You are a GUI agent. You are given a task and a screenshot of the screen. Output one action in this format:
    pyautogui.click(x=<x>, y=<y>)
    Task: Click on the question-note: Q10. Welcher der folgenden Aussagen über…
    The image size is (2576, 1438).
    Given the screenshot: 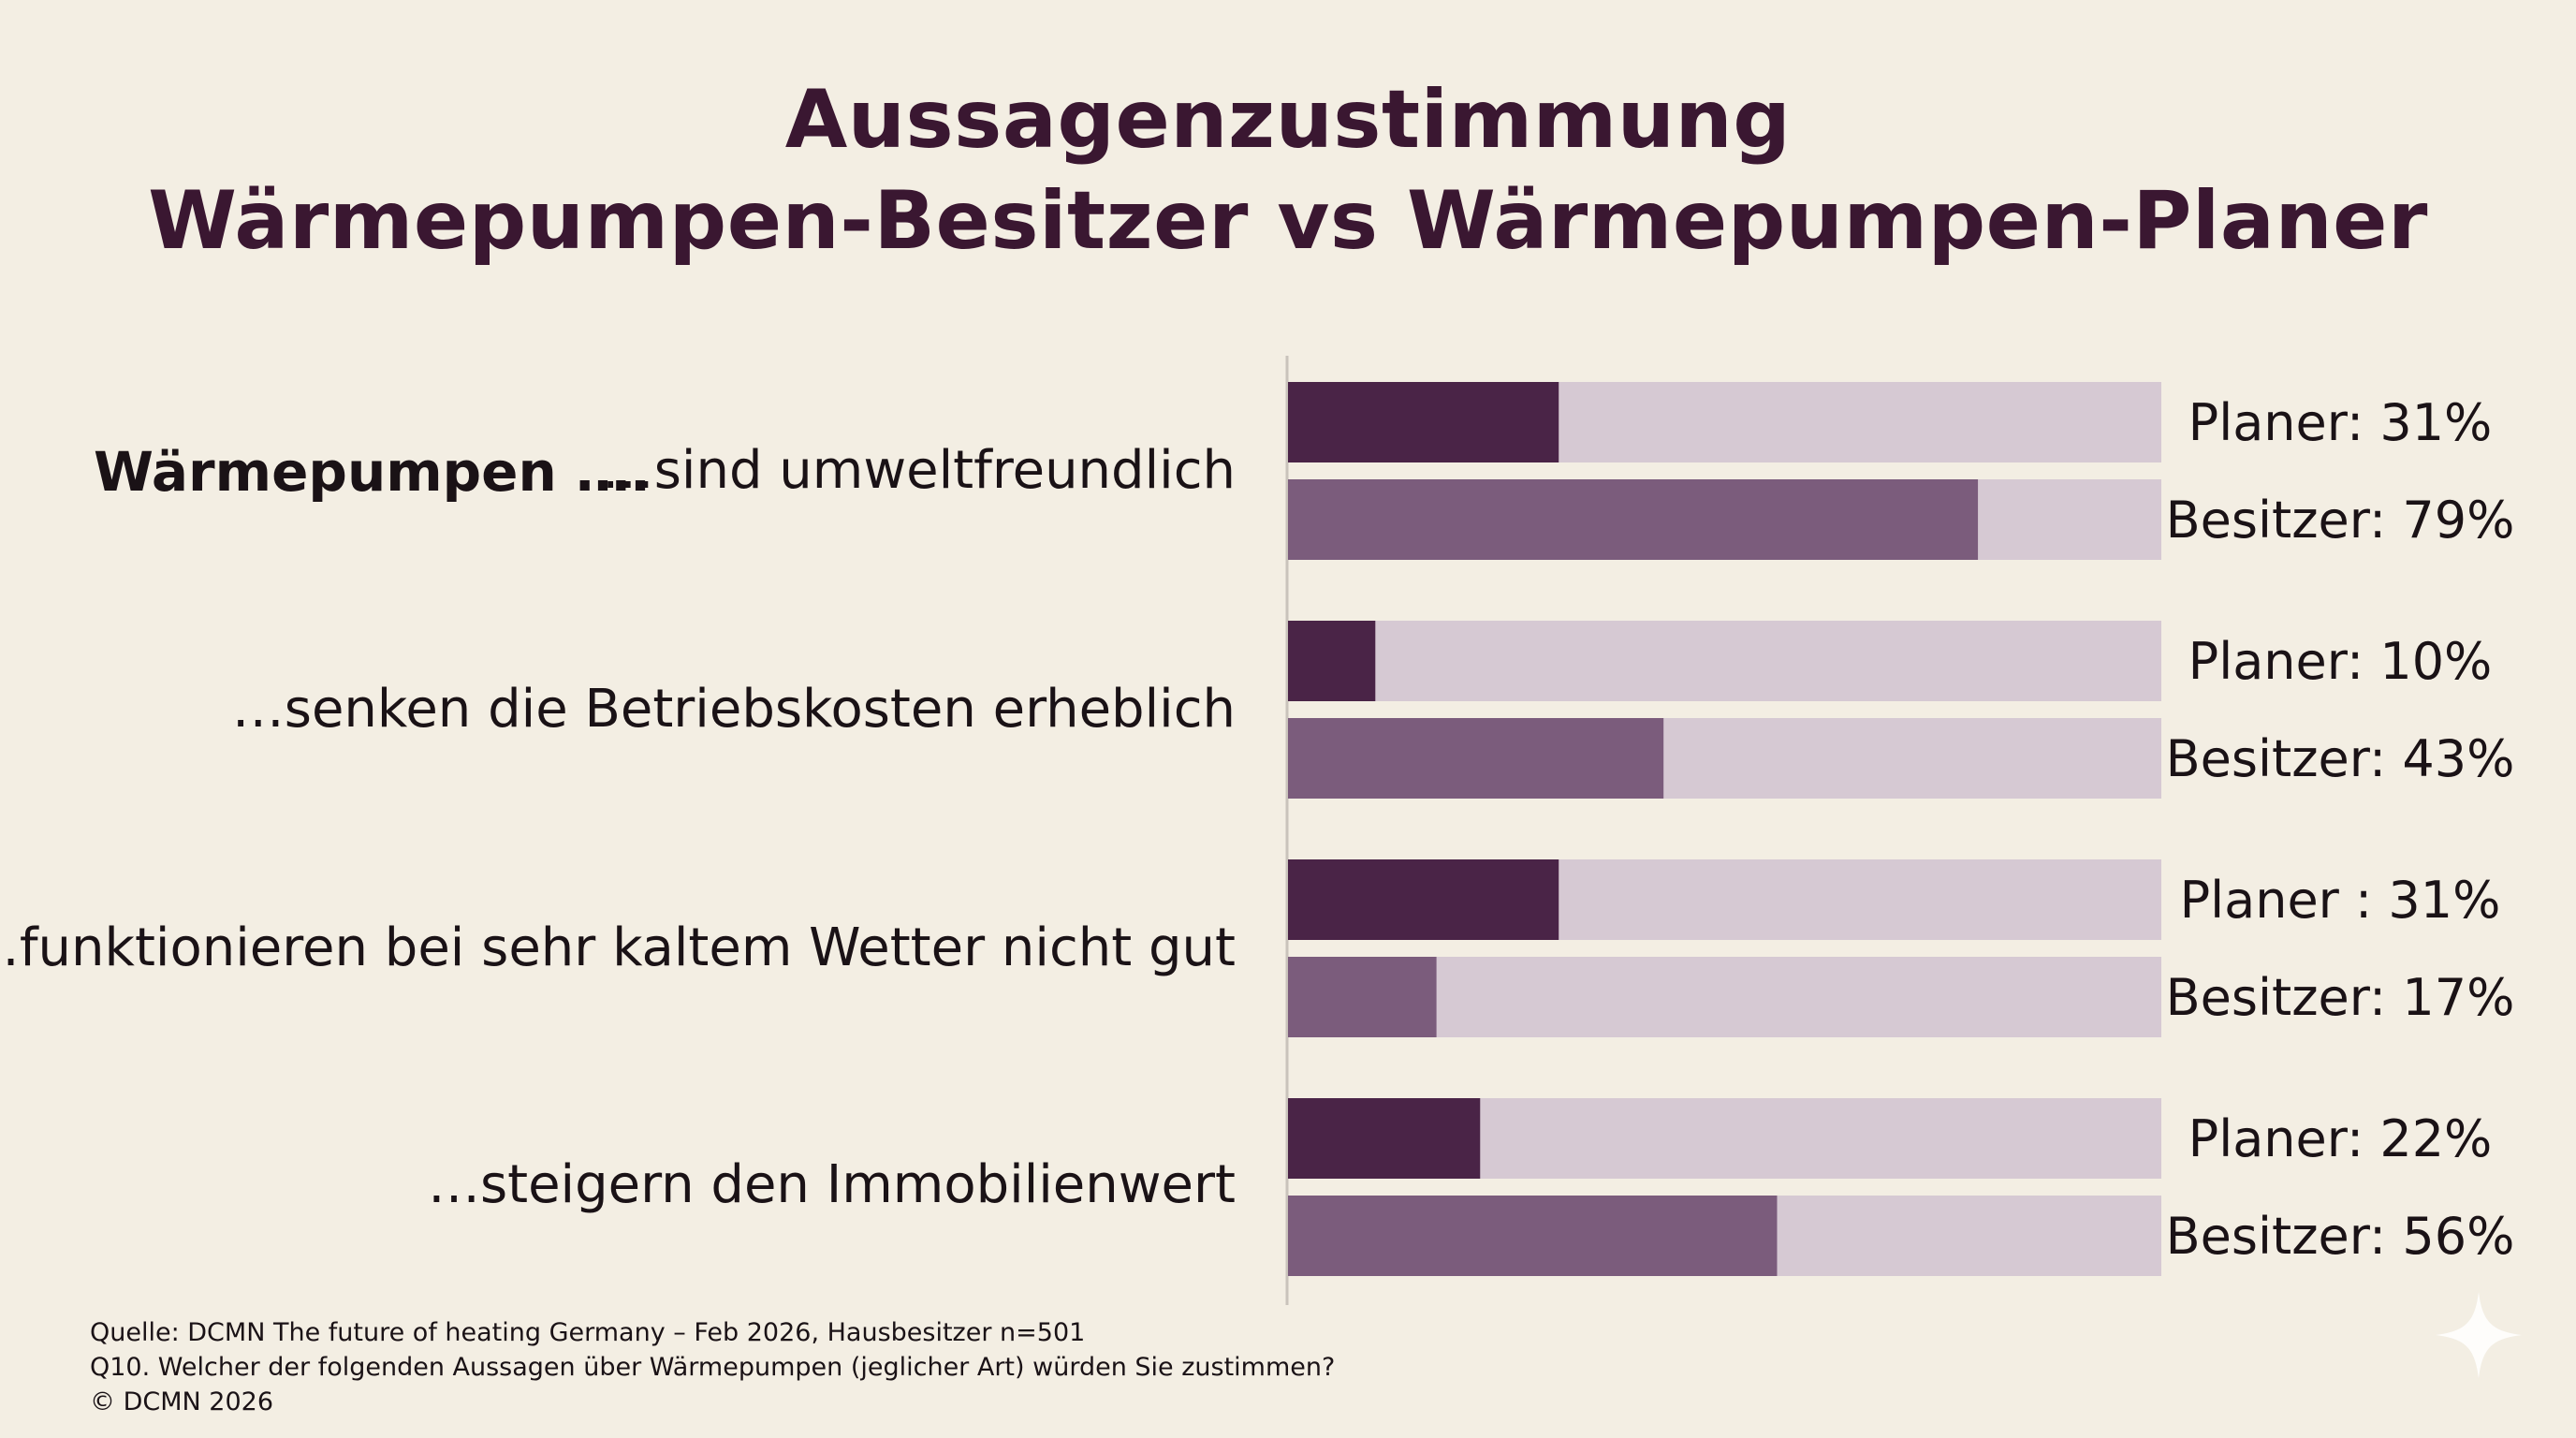 What is the action you would take?
    pyautogui.click(x=713, y=1367)
    